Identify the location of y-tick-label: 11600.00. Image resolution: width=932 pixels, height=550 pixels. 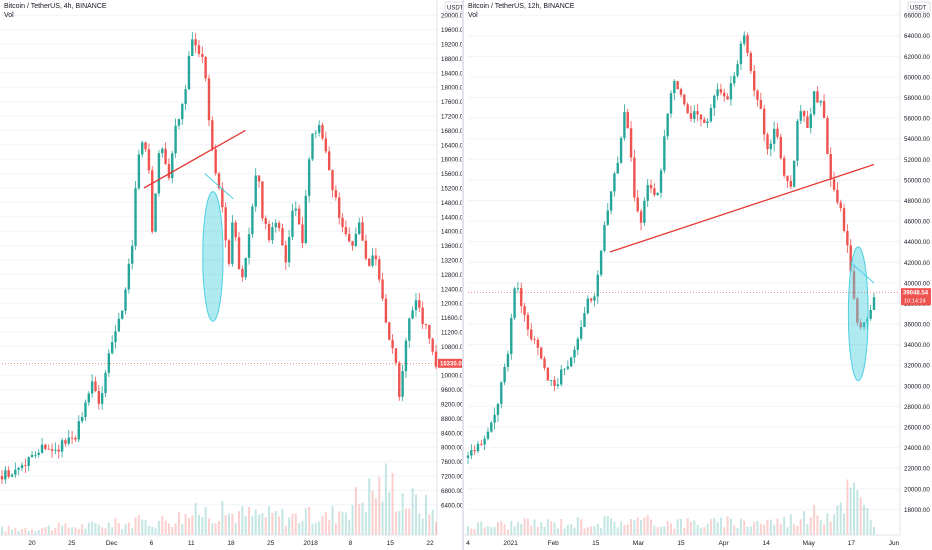
(451, 318).